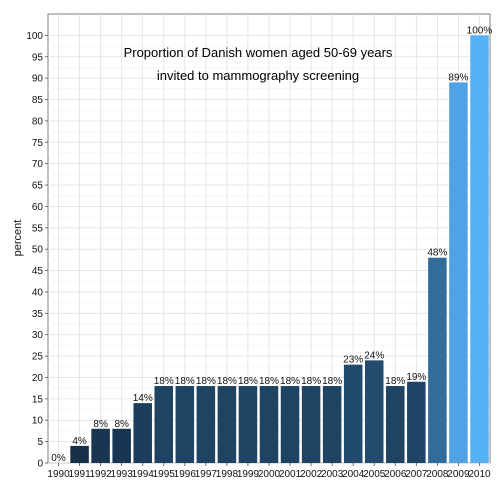 The height and width of the screenshot is (504, 504). What do you see at coordinates (79, 474) in the screenshot?
I see `x-tick-label: 1991` at bounding box center [79, 474].